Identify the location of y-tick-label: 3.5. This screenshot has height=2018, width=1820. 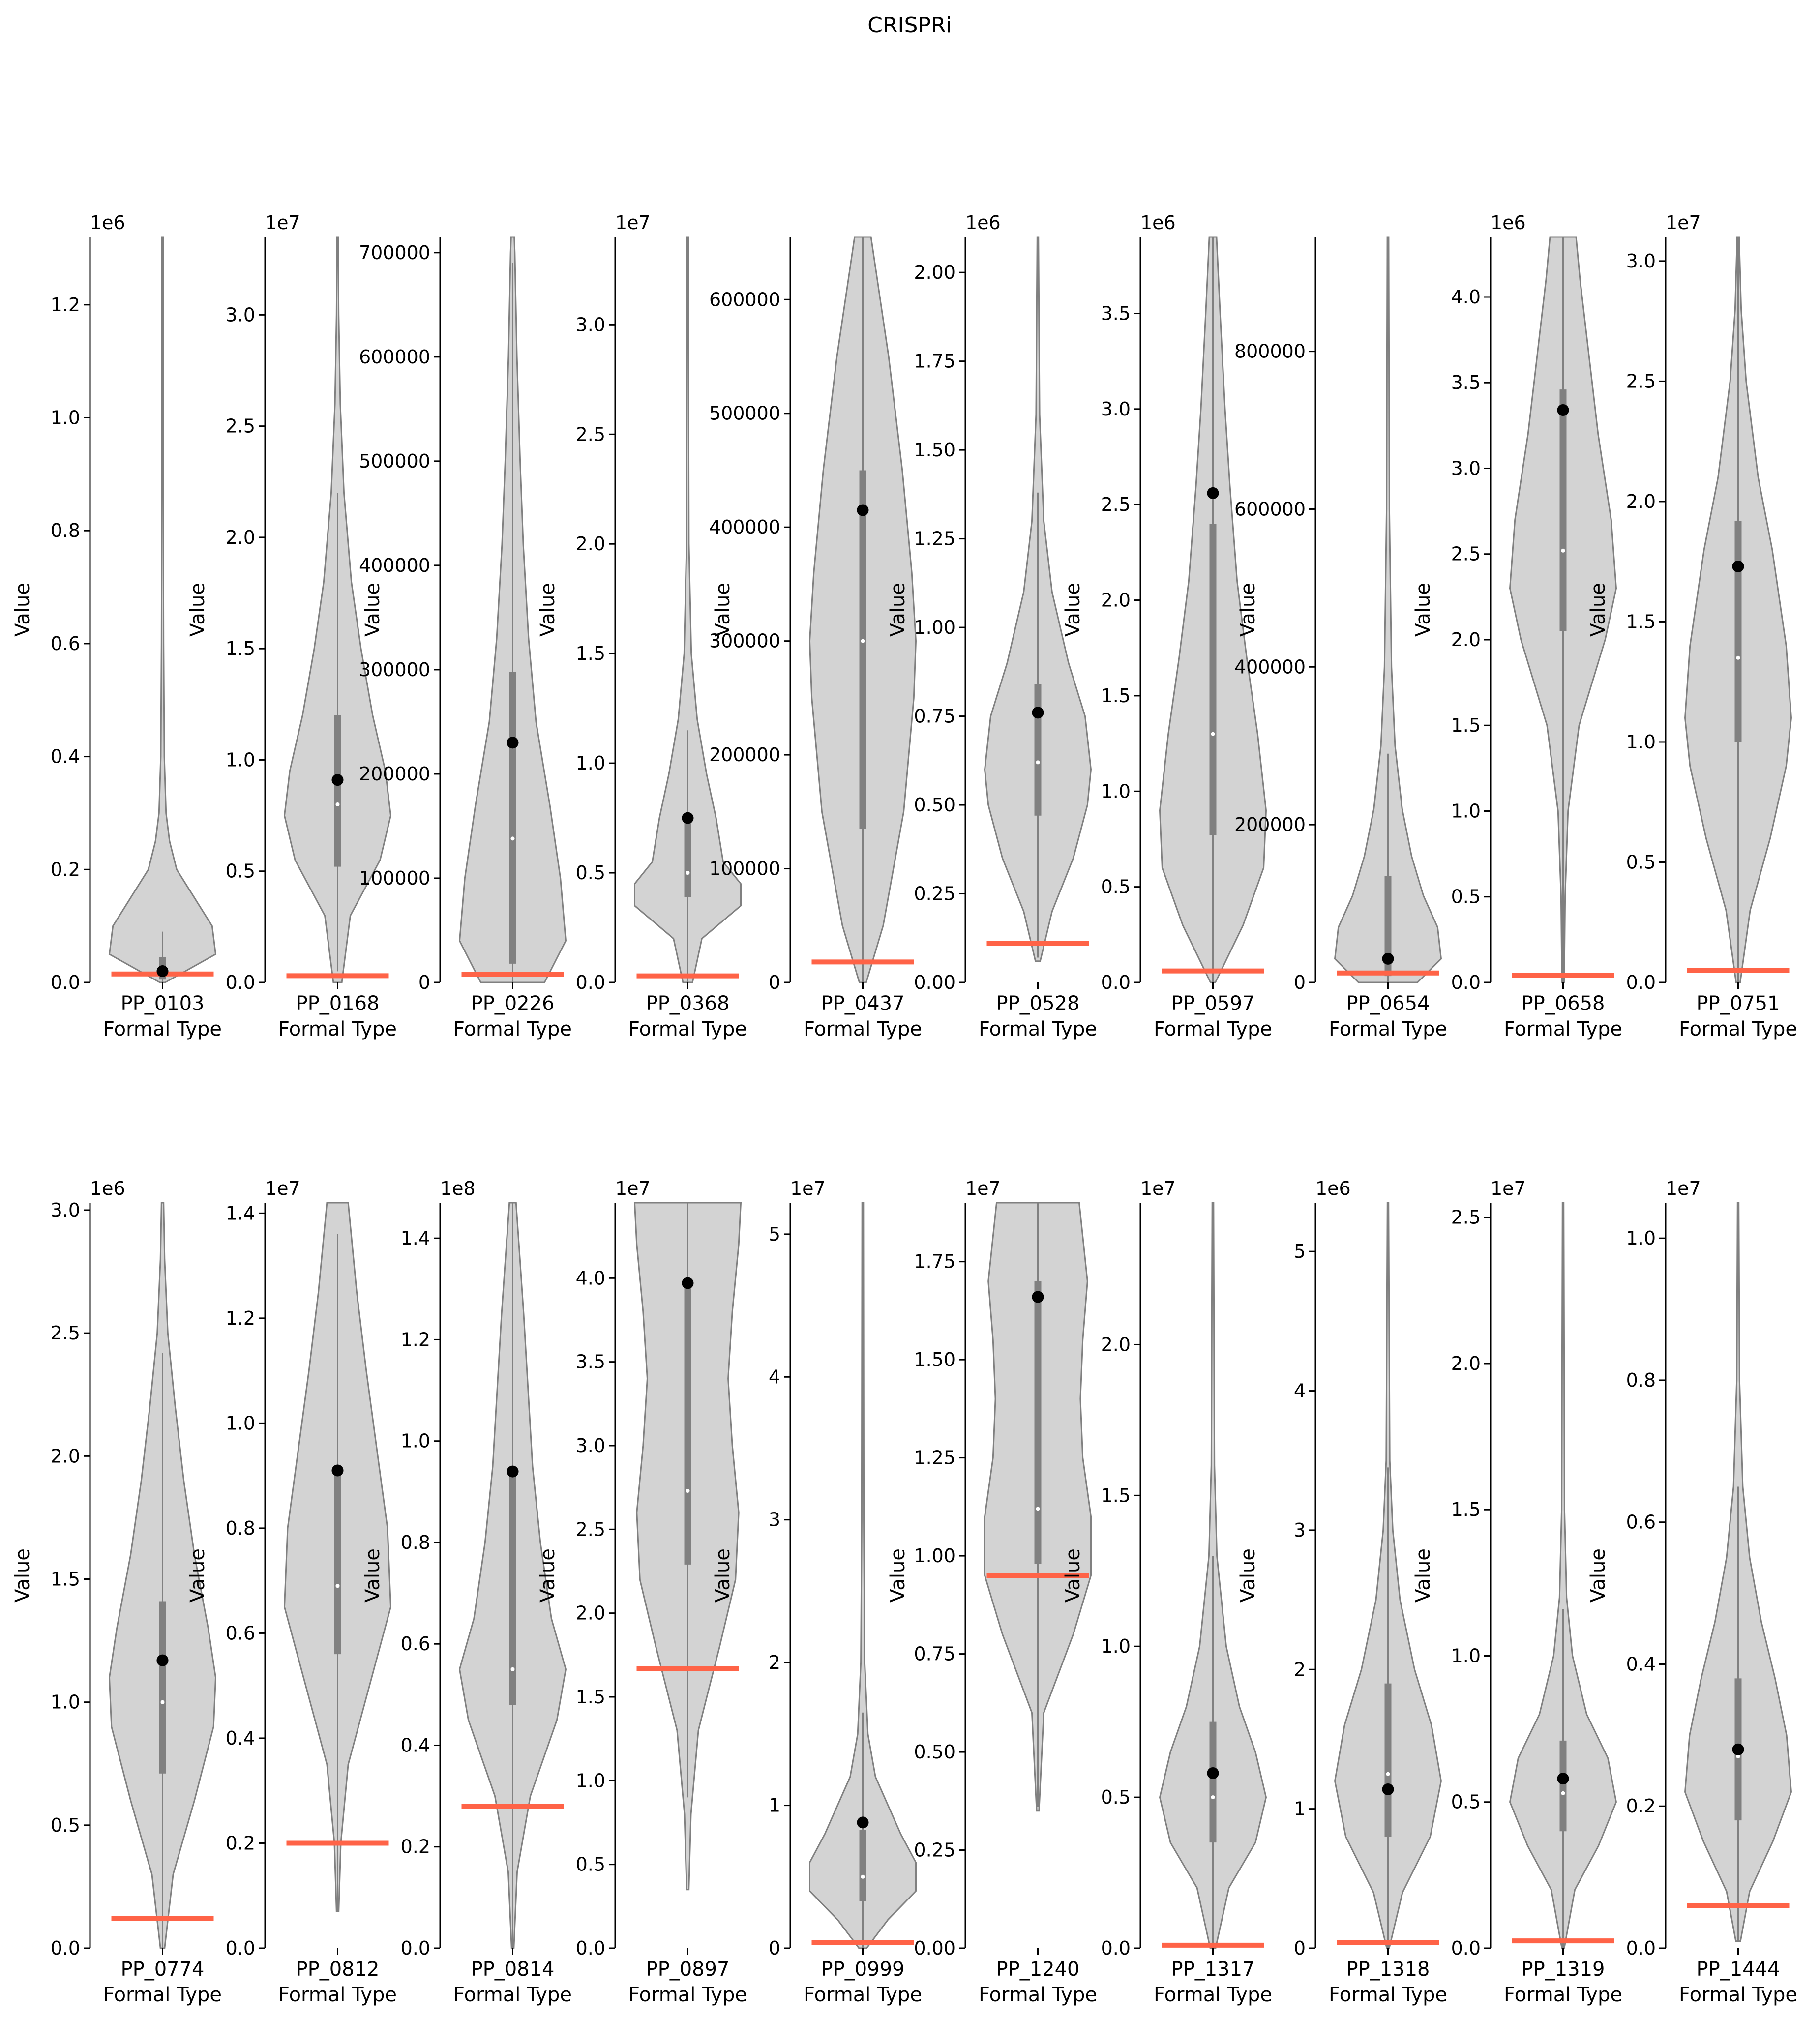
(1466, 382).